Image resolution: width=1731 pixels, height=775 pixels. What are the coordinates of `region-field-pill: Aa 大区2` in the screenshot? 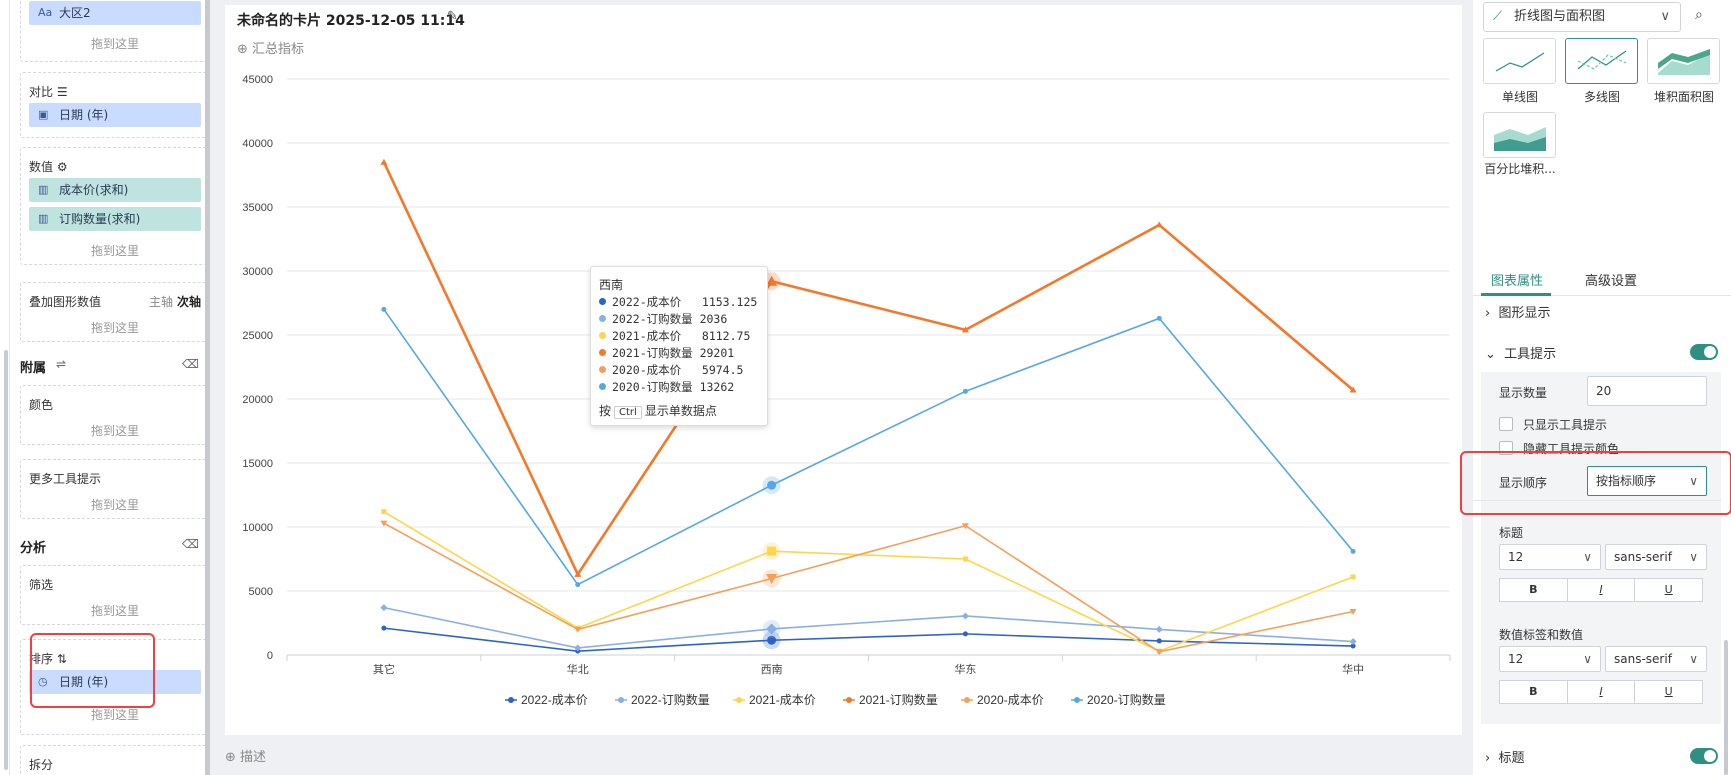 It's located at (115, 13).